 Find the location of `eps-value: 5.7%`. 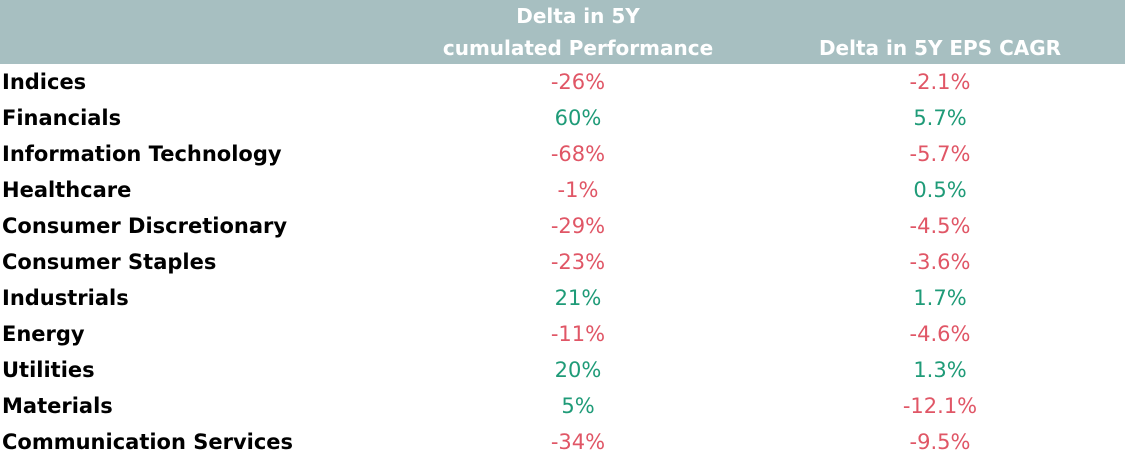

eps-value: 5.7% is located at coordinates (940, 118).